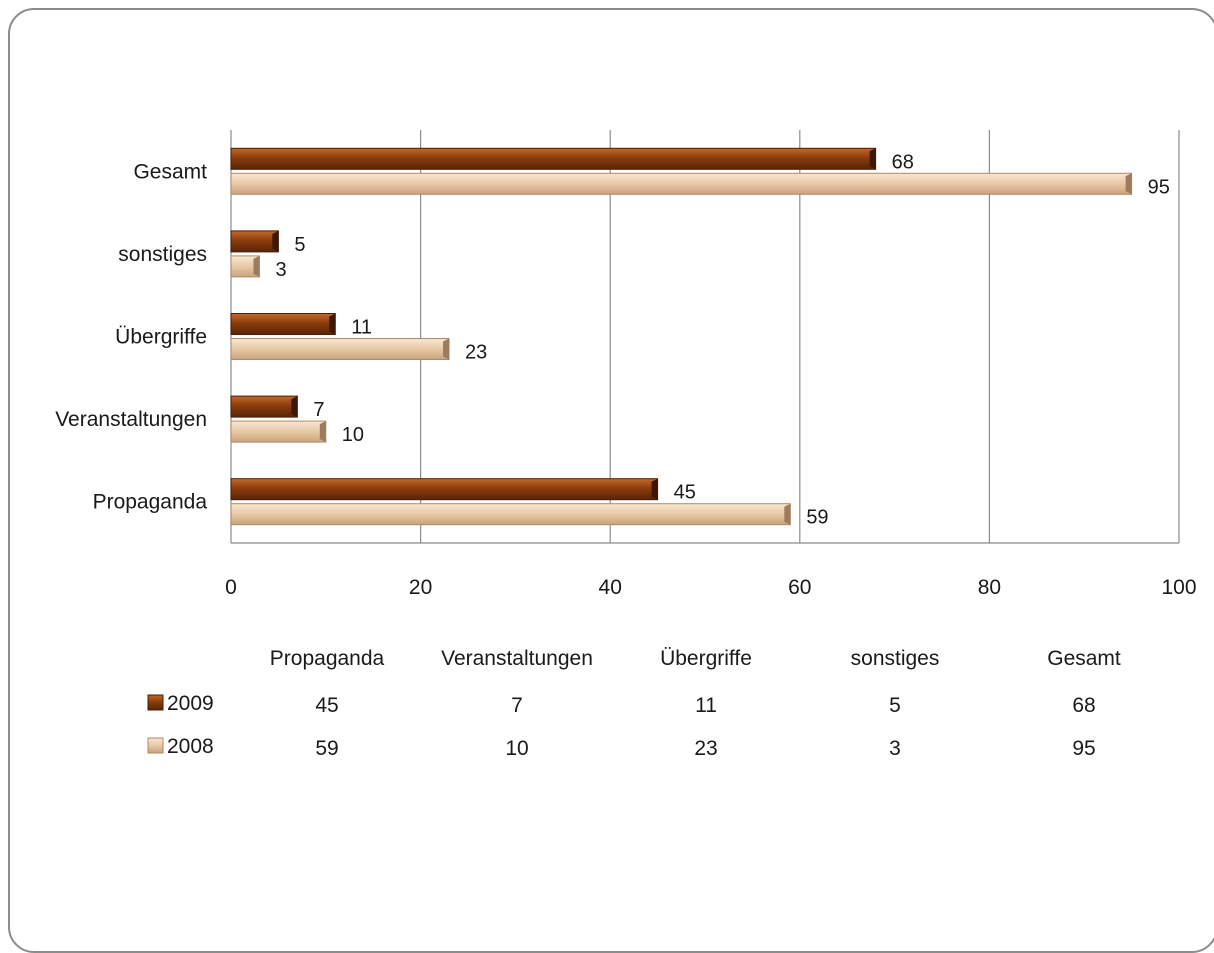  I want to click on data-label: 11, so click(361, 328).